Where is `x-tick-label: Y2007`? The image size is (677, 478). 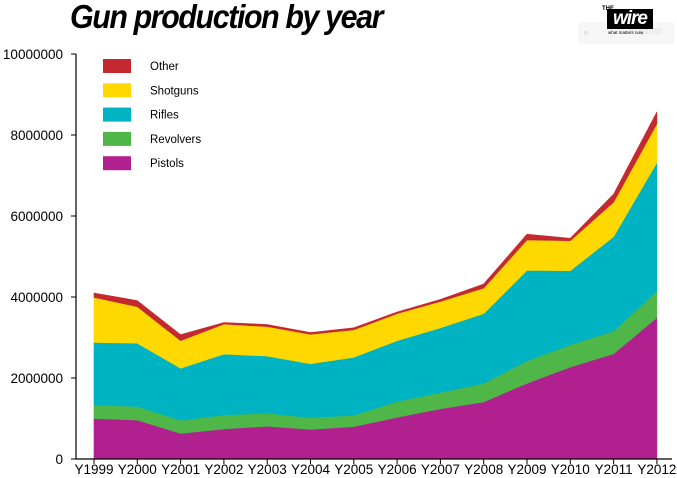
x-tick-label: Y2007 is located at coordinates (440, 469).